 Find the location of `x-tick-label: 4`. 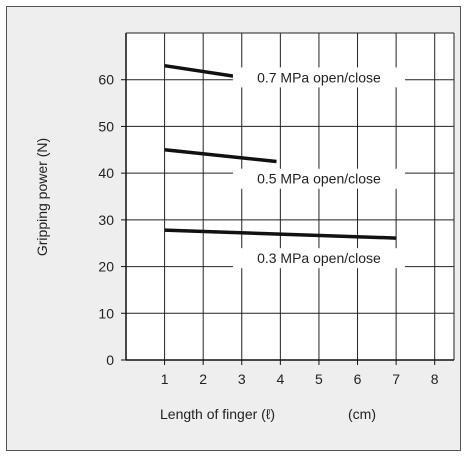

x-tick-label: 4 is located at coordinates (280, 379).